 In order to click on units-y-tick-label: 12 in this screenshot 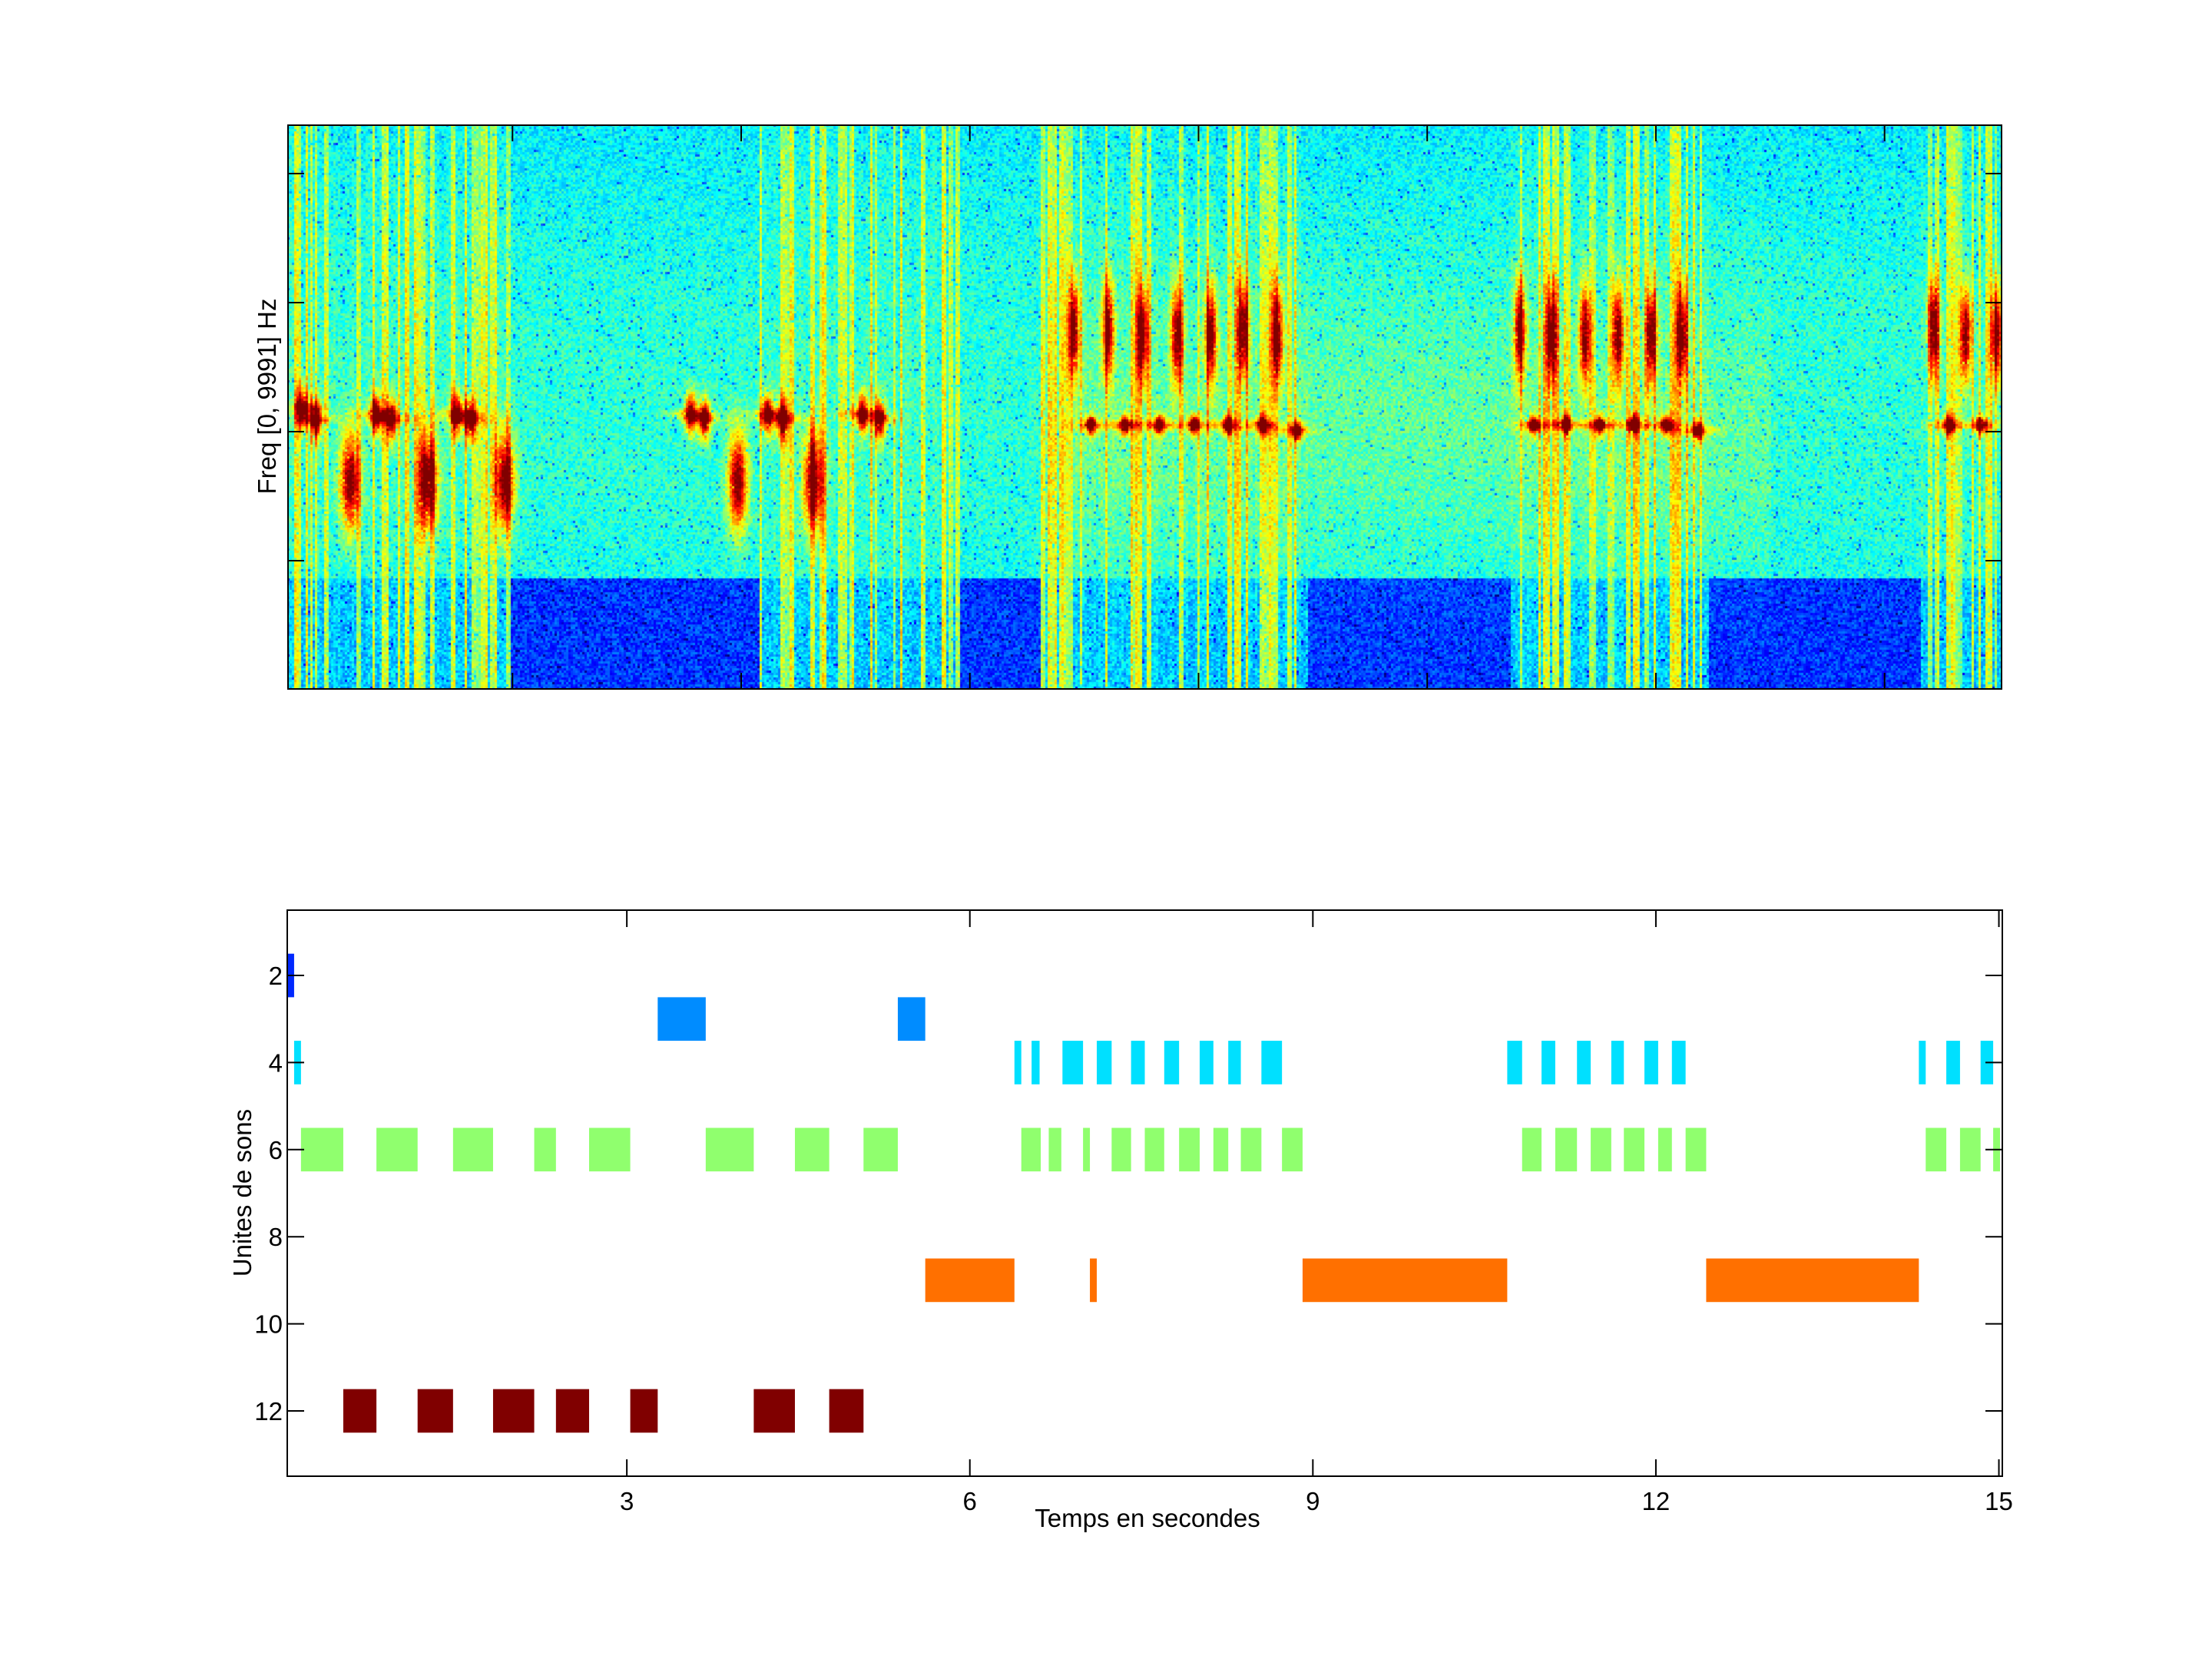, I will do `click(269, 1411)`.